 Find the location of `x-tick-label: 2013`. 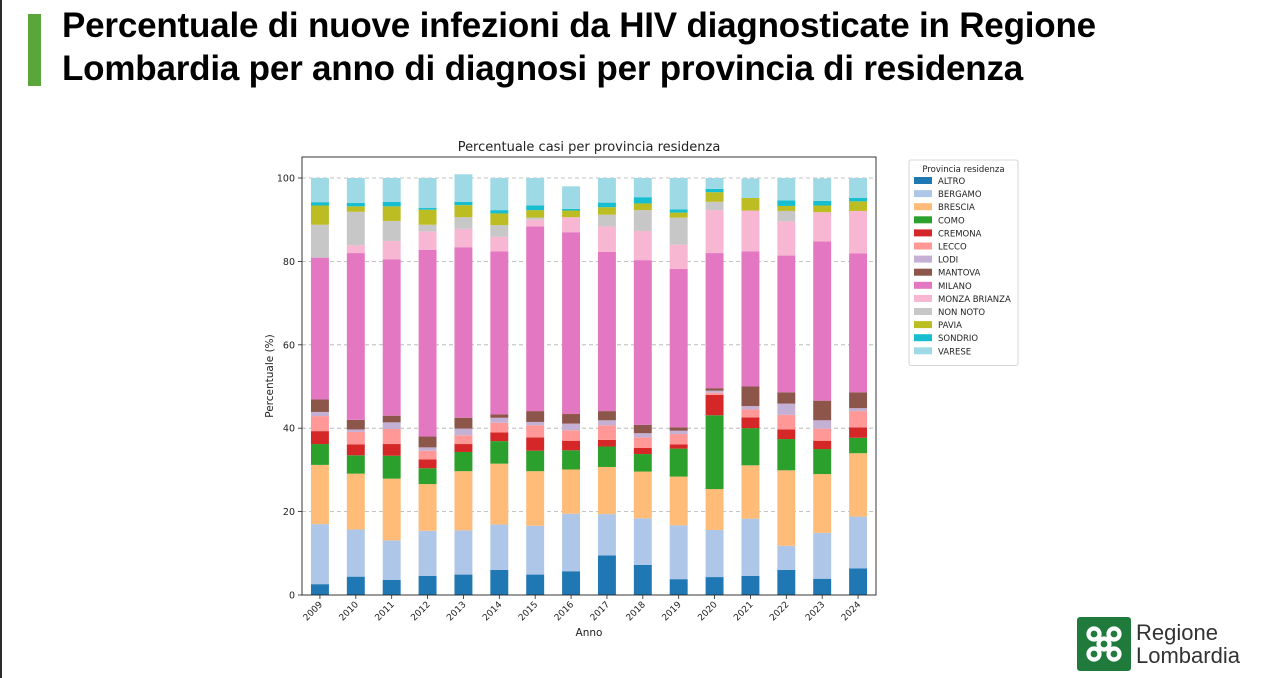

x-tick-label: 2013 is located at coordinates (456, 611).